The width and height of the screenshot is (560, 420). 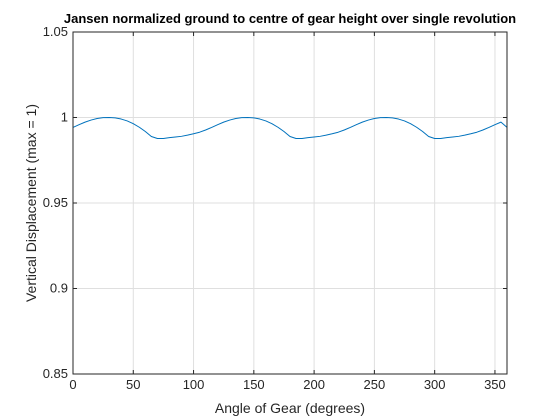 What do you see at coordinates (55, 373) in the screenshot?
I see `y-tick-label: 0.85` at bounding box center [55, 373].